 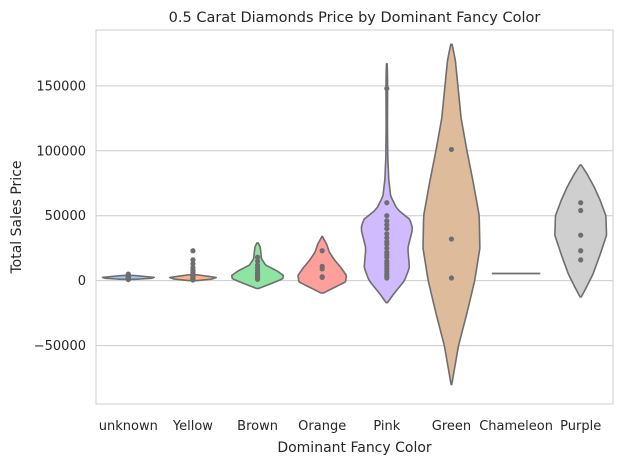 What do you see at coordinates (192, 426) in the screenshot?
I see `x-tick-label: Yellow` at bounding box center [192, 426].